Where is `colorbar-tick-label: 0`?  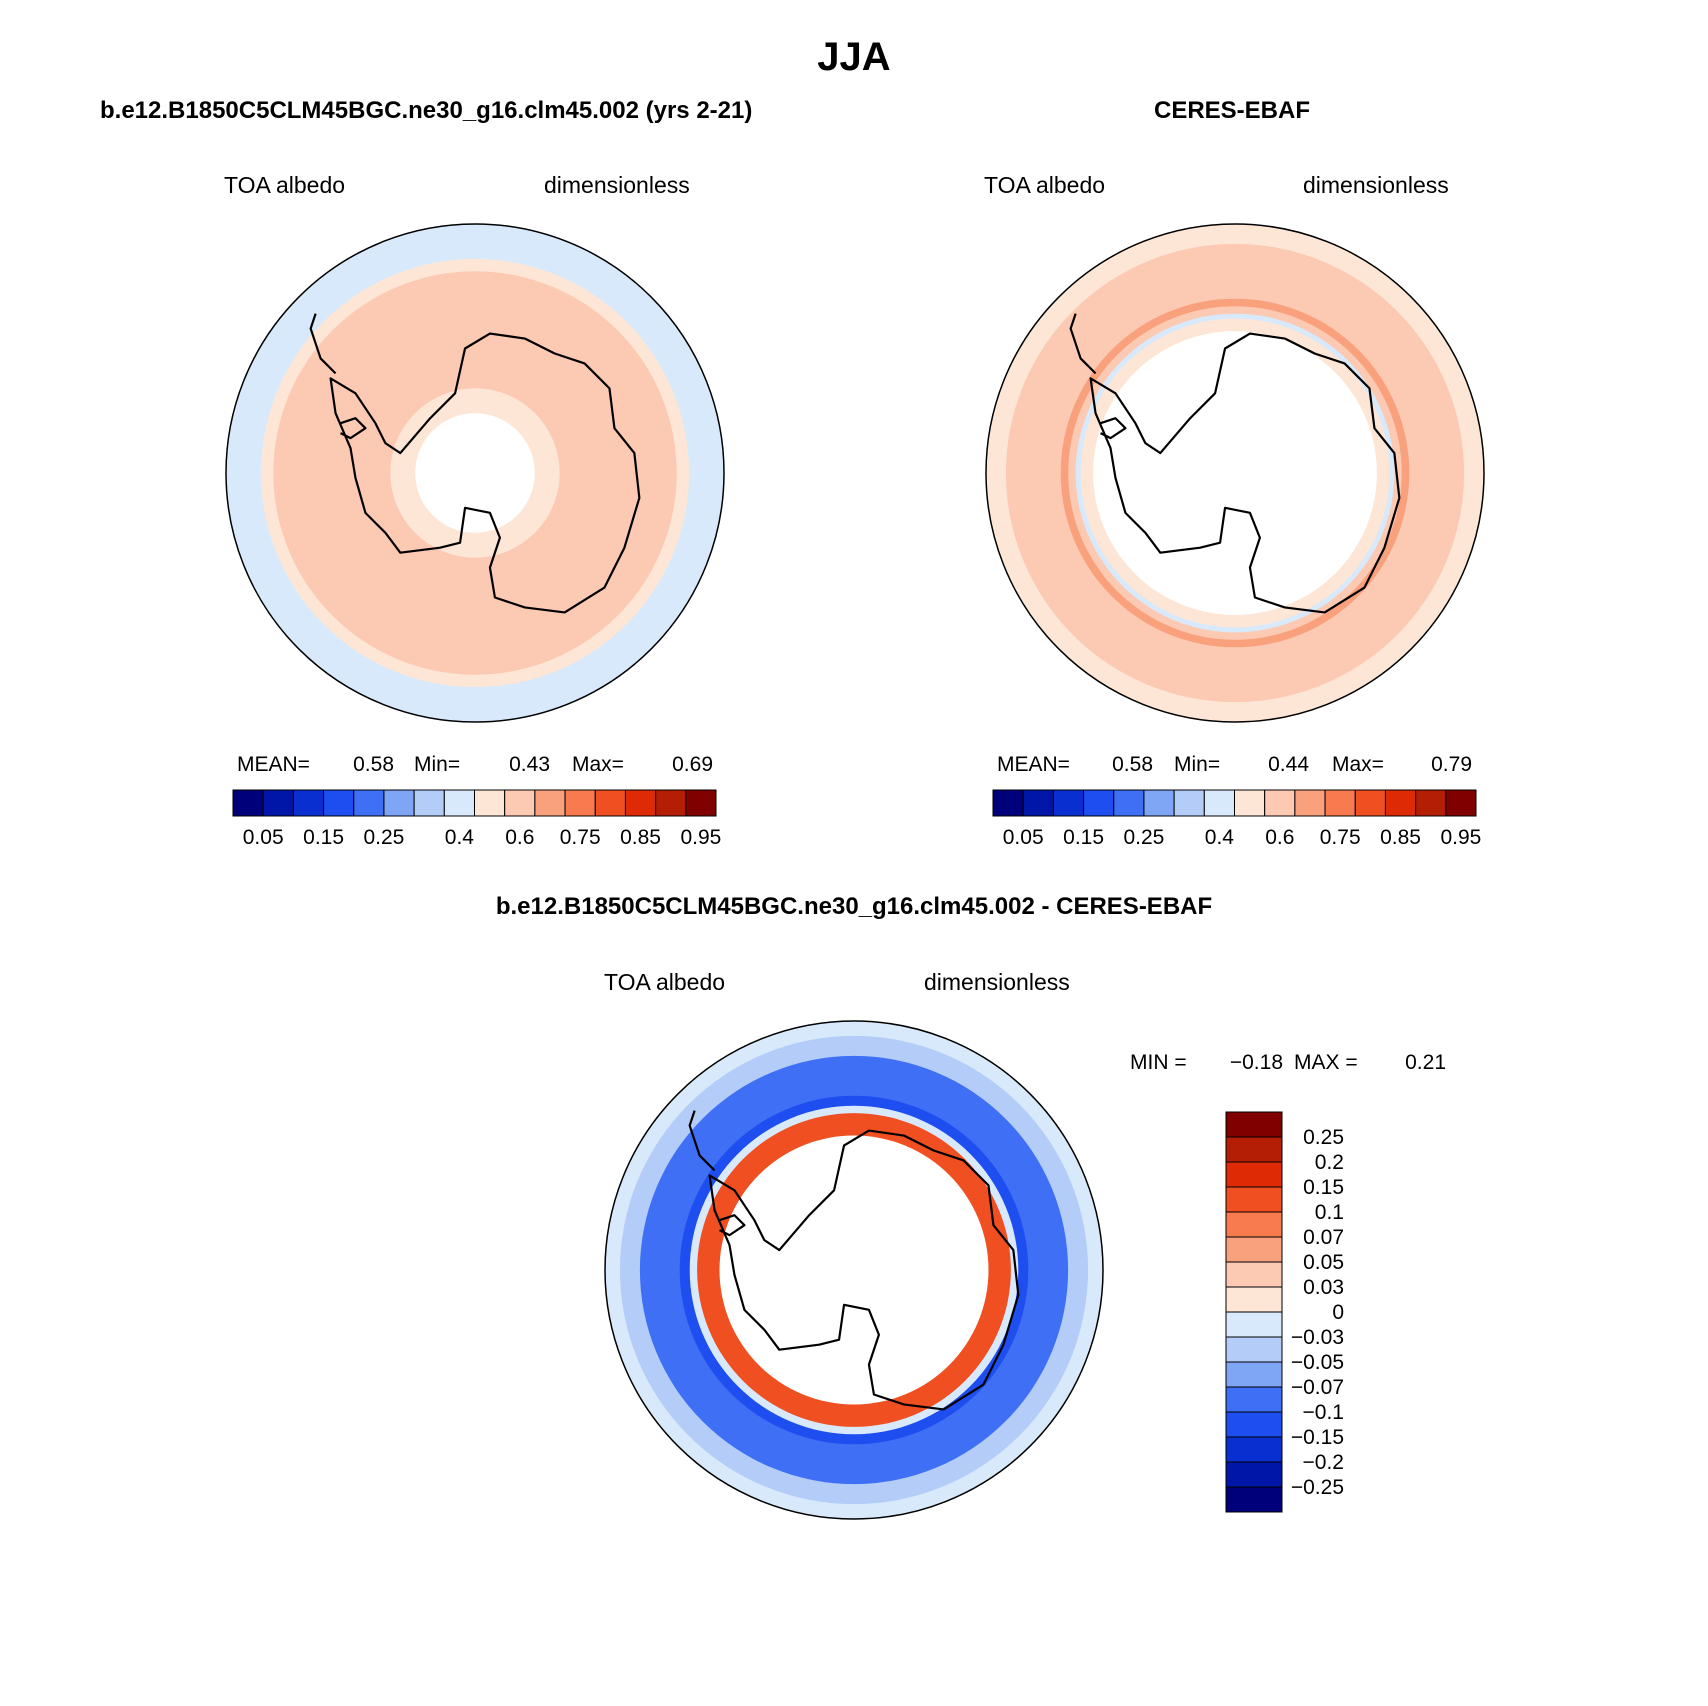 colorbar-tick-label: 0 is located at coordinates (1338, 1312).